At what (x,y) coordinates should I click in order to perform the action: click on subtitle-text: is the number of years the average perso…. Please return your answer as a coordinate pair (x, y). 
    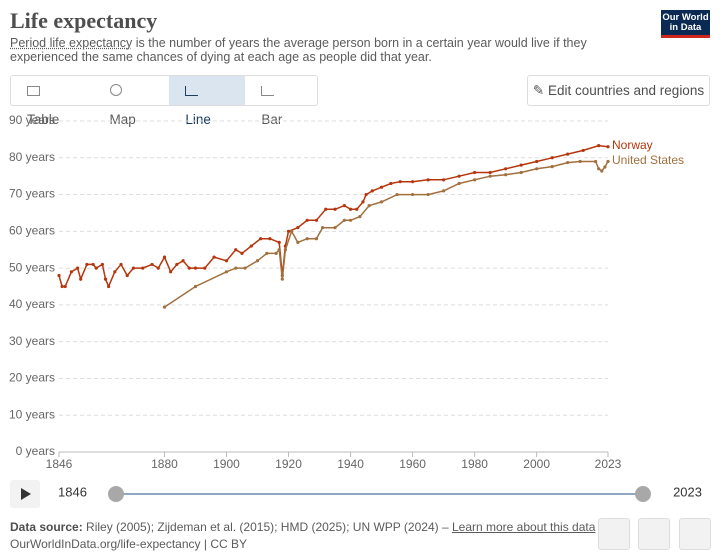
    Looking at the image, I should click on (298, 50).